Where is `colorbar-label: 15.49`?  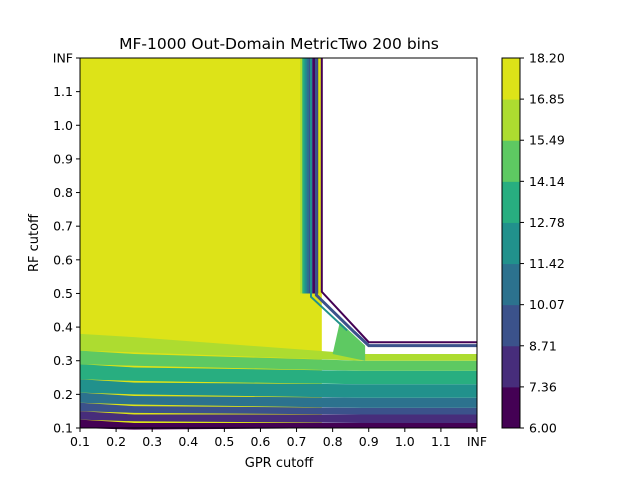 colorbar-label: 15.49 is located at coordinates (547, 140).